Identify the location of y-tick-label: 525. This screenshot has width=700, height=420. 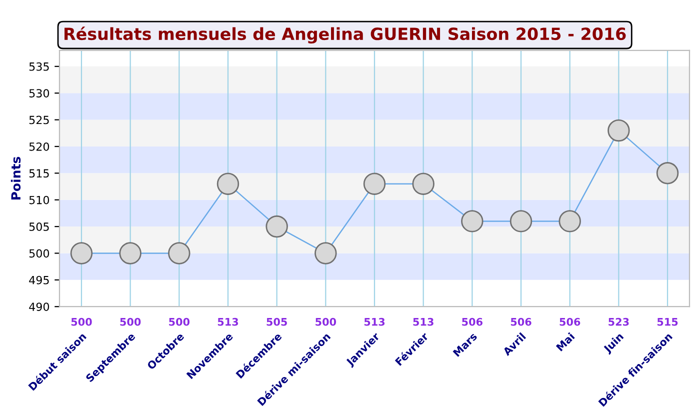
(39, 120).